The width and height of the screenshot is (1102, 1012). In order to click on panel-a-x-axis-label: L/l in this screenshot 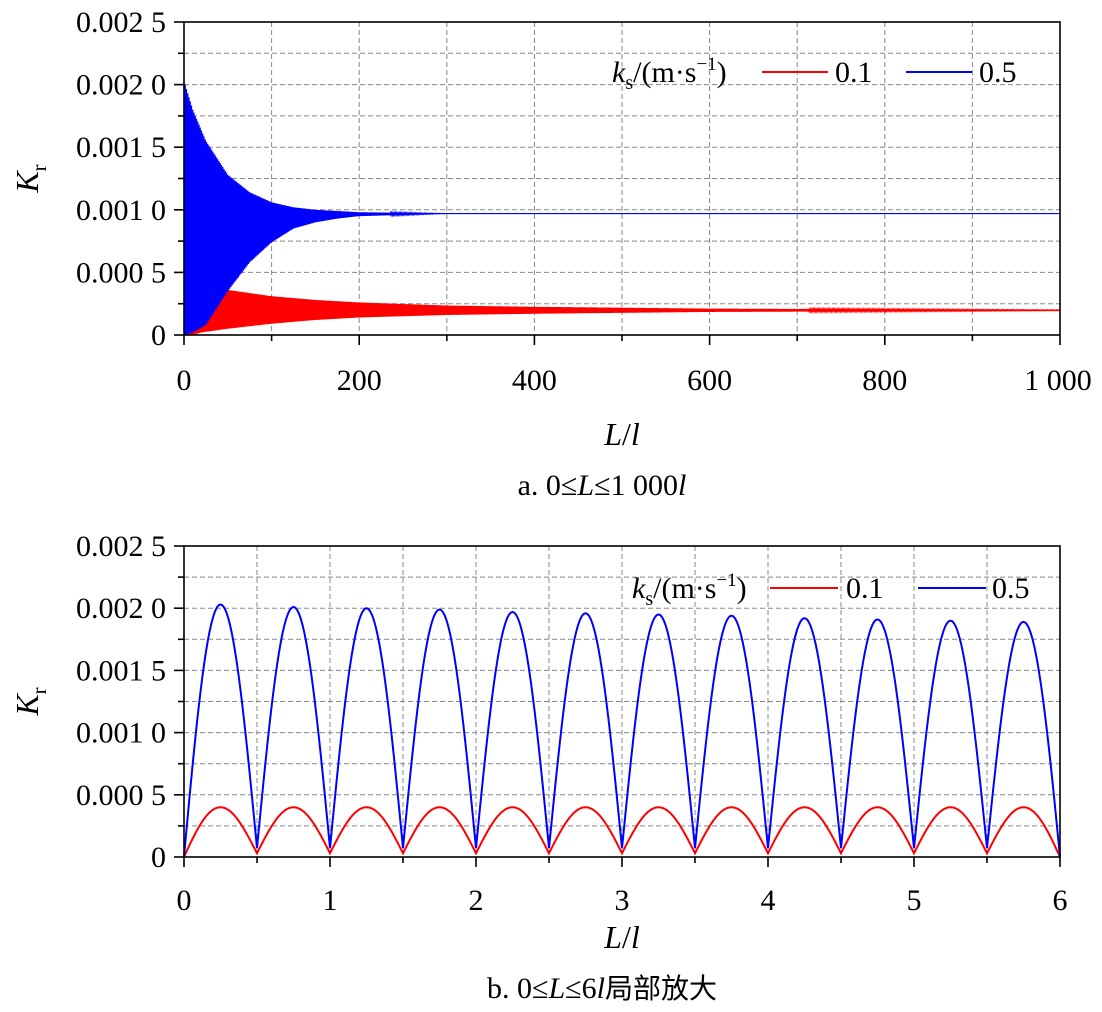, I will do `click(621, 434)`.